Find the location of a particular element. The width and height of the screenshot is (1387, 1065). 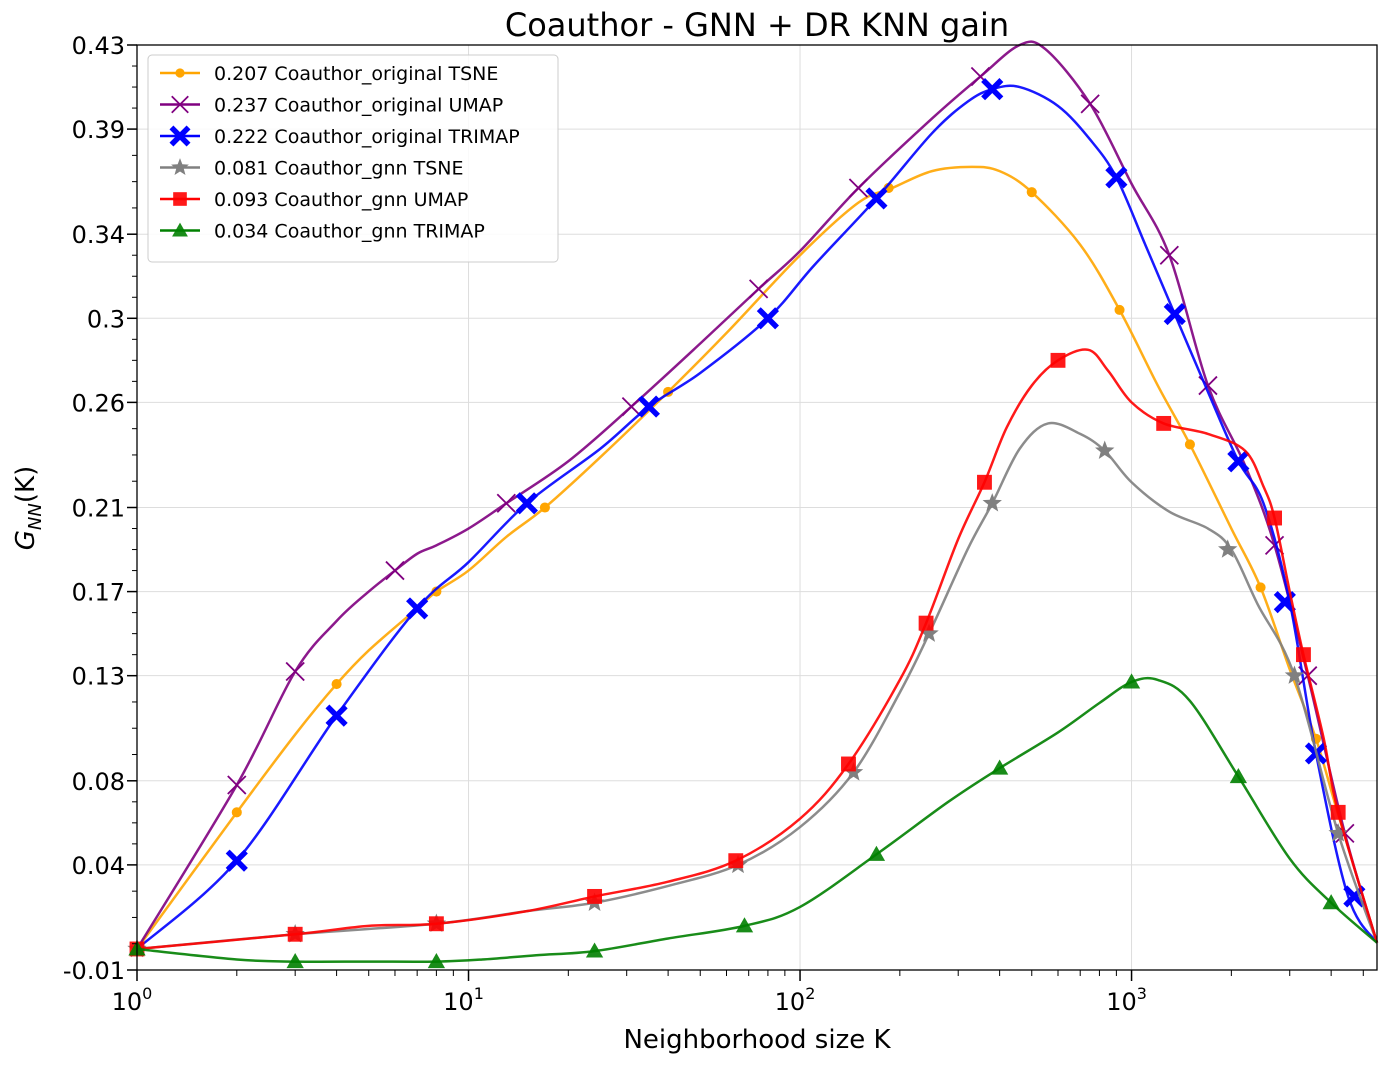

x-tick-exponent: 2 is located at coordinates (810, 993).